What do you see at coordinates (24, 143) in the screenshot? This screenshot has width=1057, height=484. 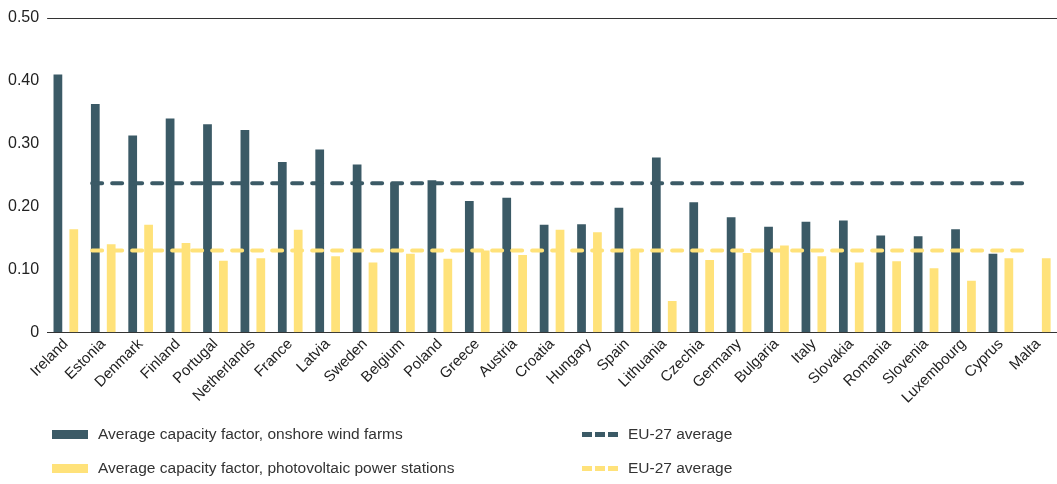 I see `y-tick-label: 0.30` at bounding box center [24, 143].